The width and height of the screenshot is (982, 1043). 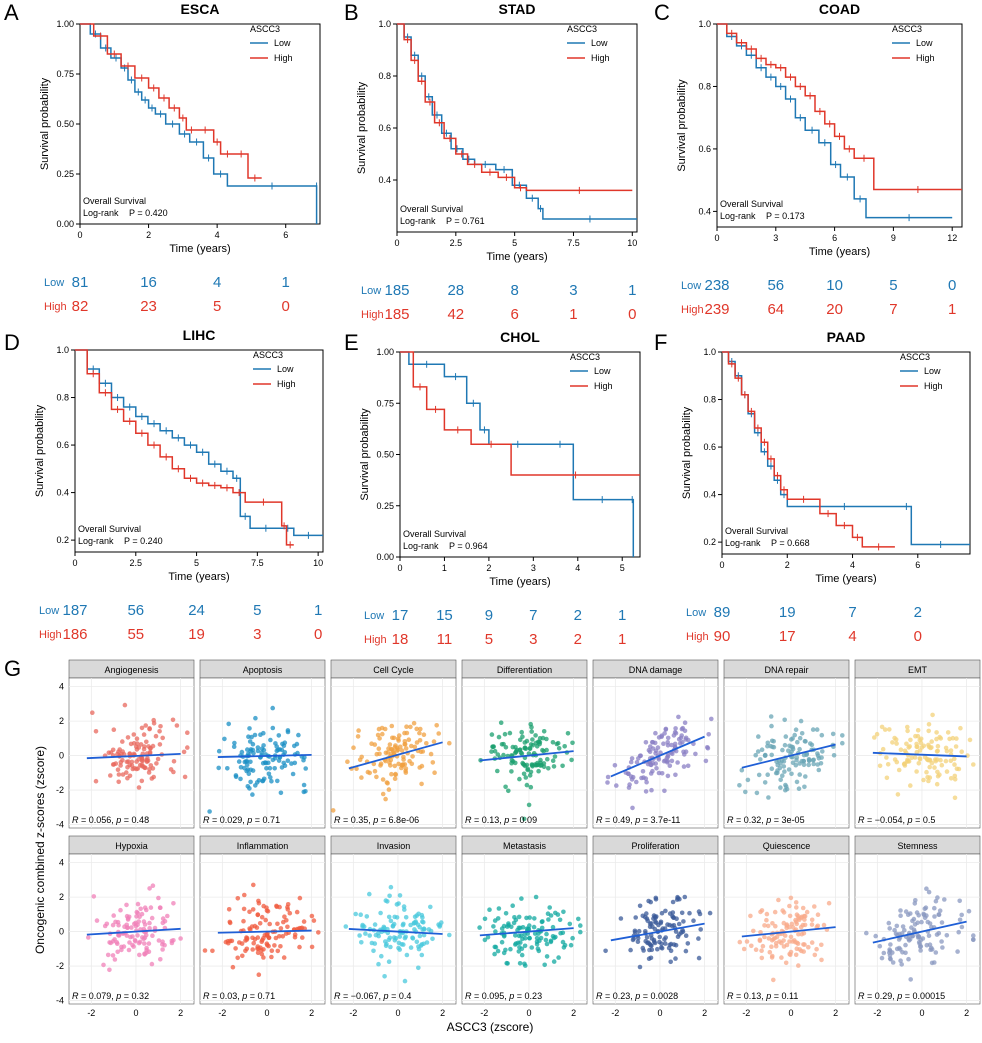 I want to click on km-x-tick-label: 2.5, so click(x=456, y=243).